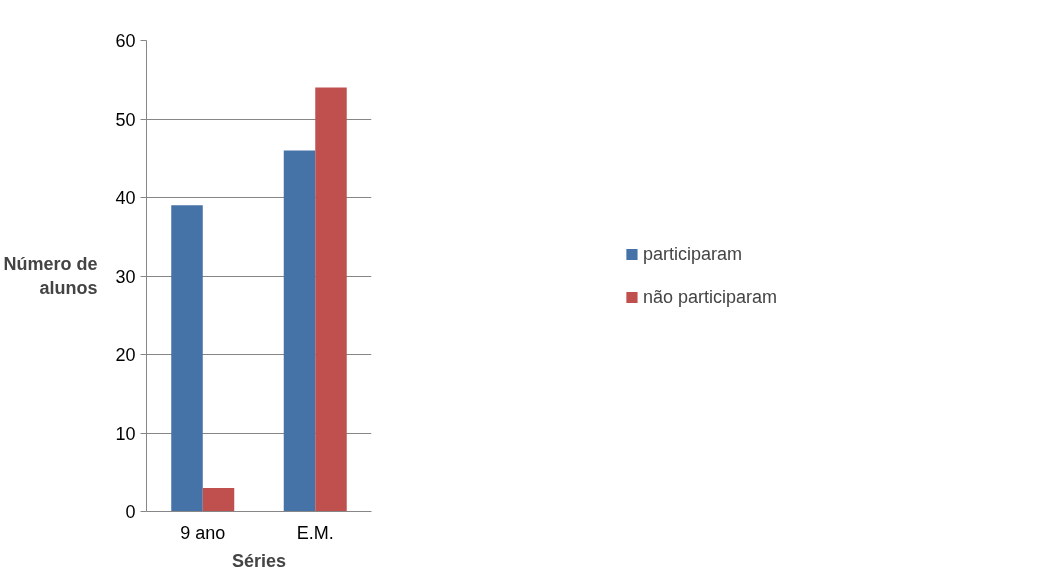 The height and width of the screenshot is (583, 1040). What do you see at coordinates (125, 119) in the screenshot?
I see `y-tick-label: 50` at bounding box center [125, 119].